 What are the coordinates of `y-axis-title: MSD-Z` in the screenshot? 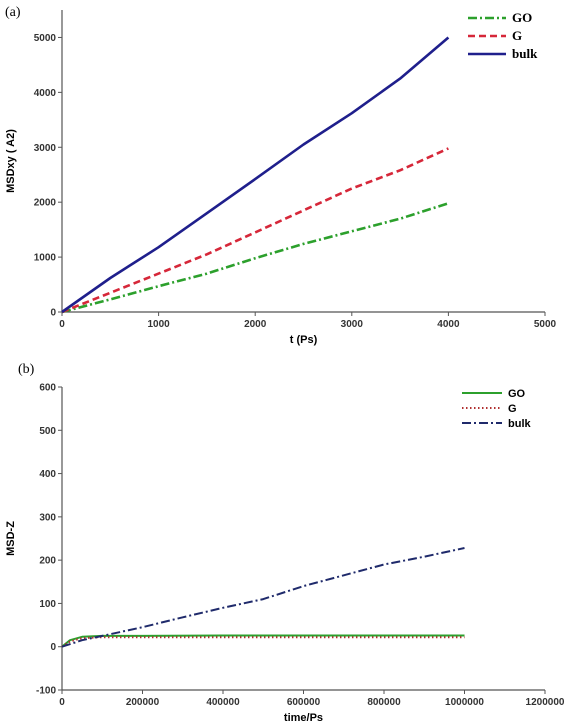 It's located at (11, 538).